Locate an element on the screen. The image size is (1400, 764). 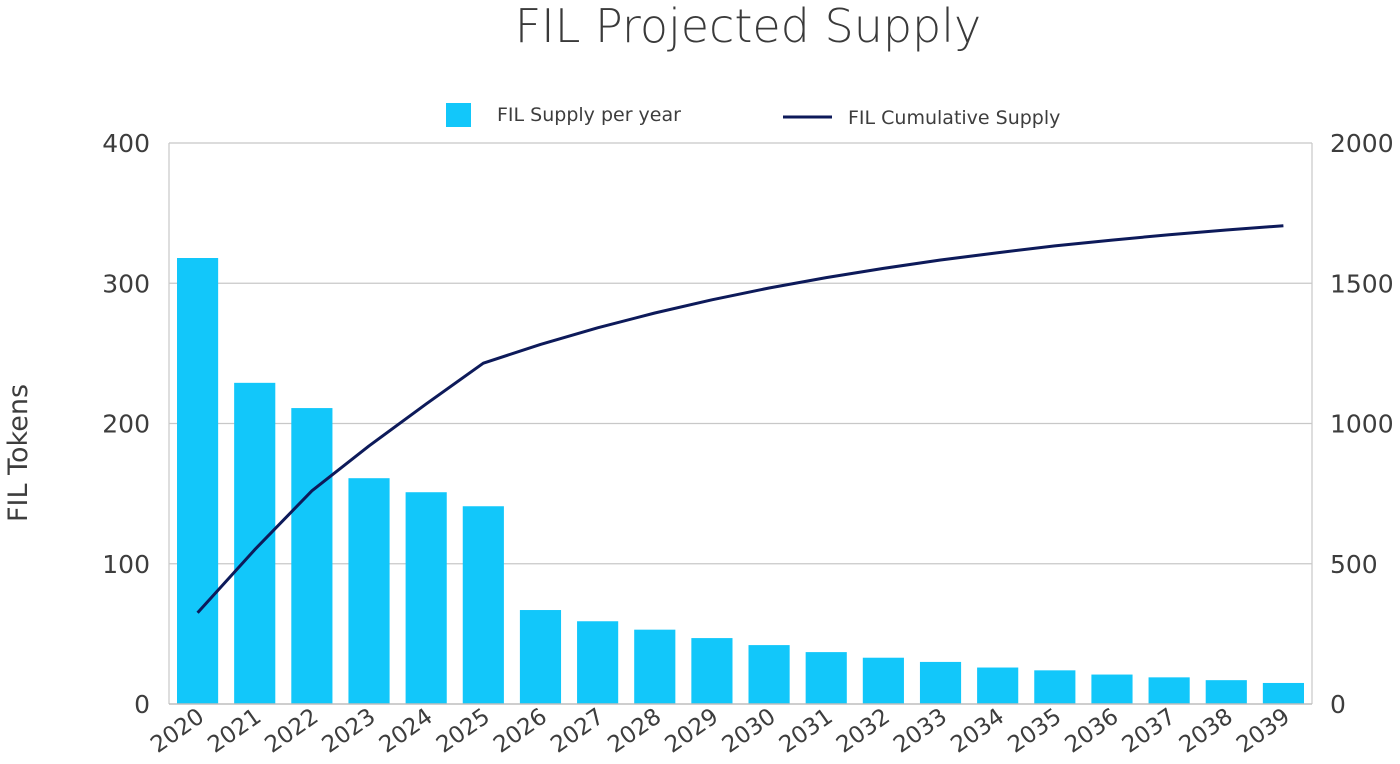
x-tick-label: 2033 is located at coordinates (920, 731).